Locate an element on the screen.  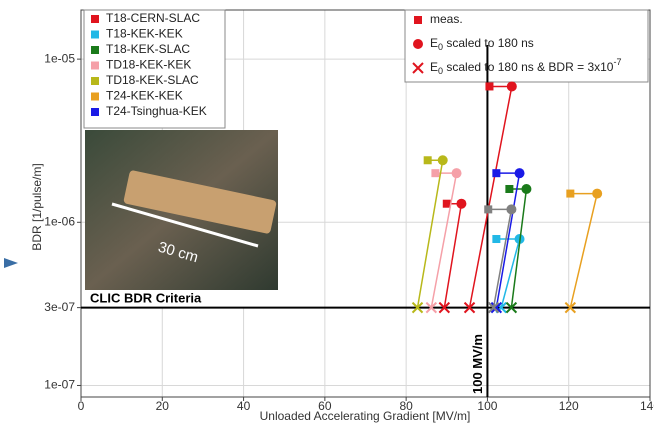
photo-caption-bg is located at coordinates (181, 299).